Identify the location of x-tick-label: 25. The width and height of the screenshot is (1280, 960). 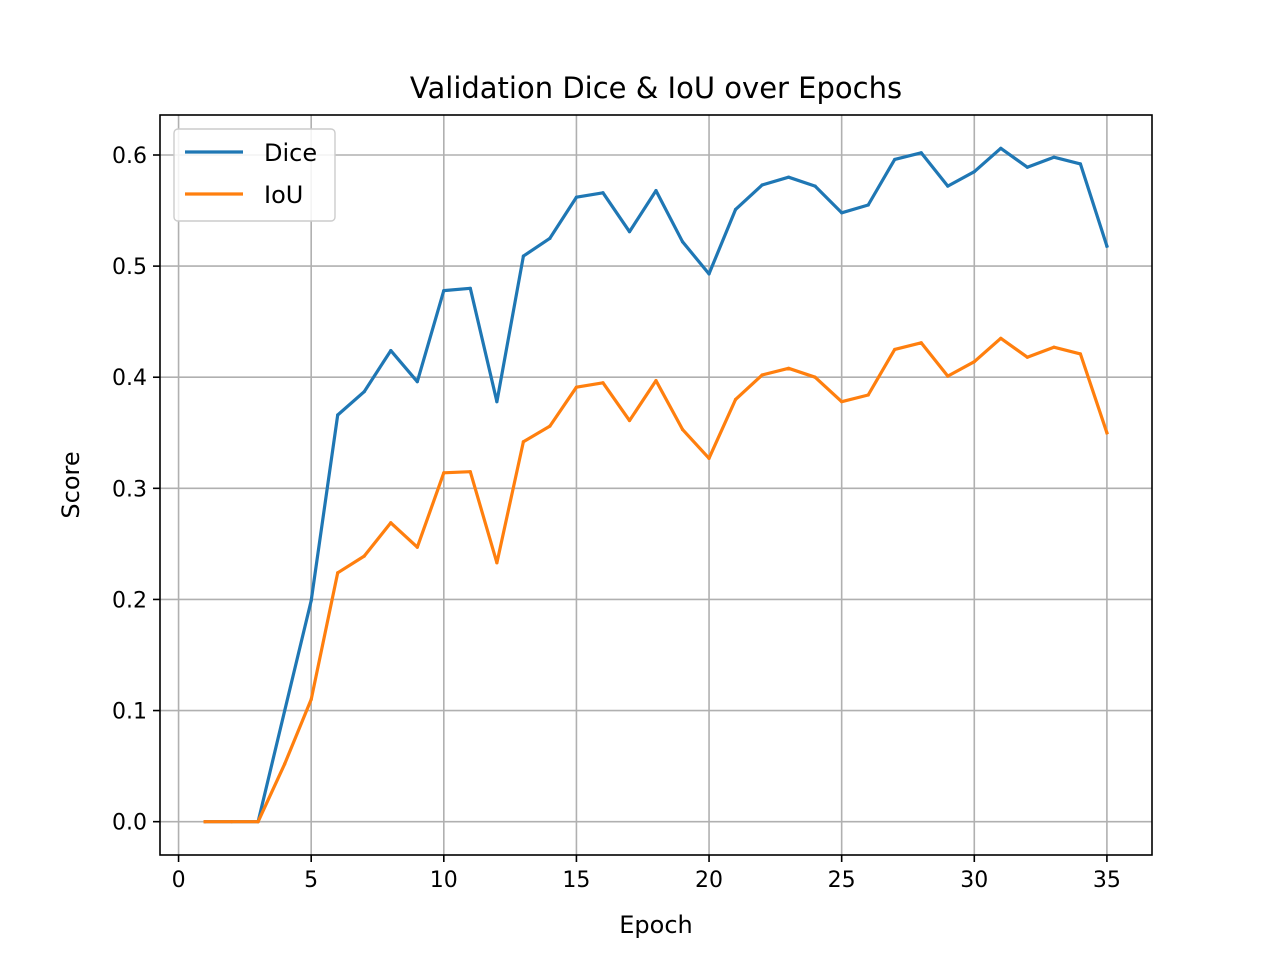
(842, 880).